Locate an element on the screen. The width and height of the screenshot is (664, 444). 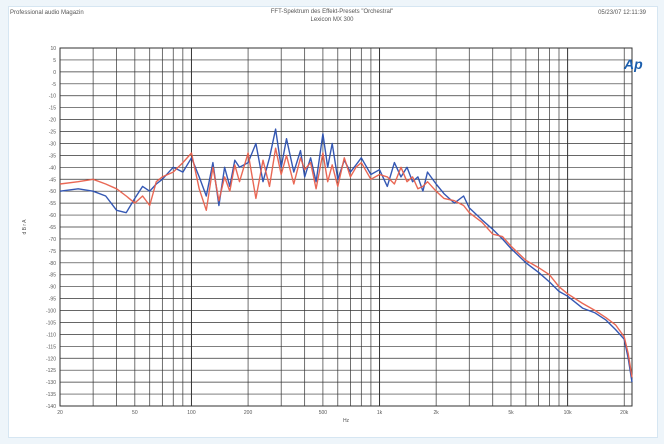
y-tick-label: -5 is located at coordinates (54, 85).